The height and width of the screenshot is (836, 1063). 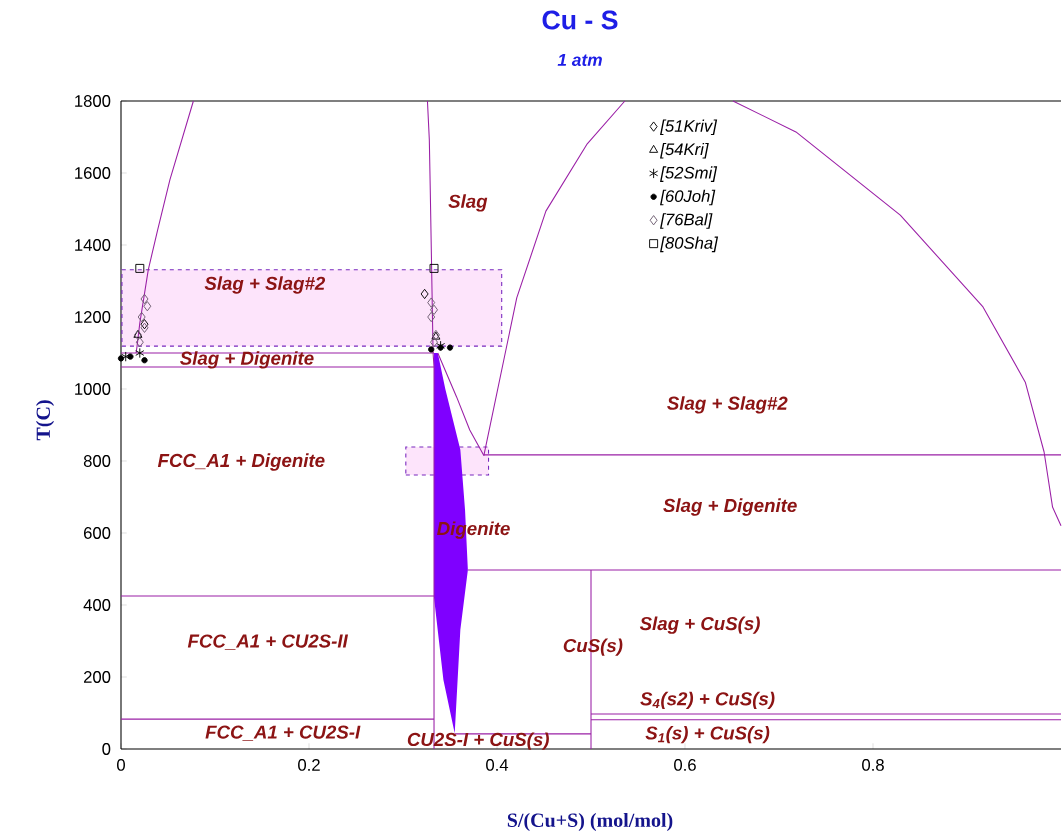 I want to click on y-tick-label: 0, so click(x=106, y=749).